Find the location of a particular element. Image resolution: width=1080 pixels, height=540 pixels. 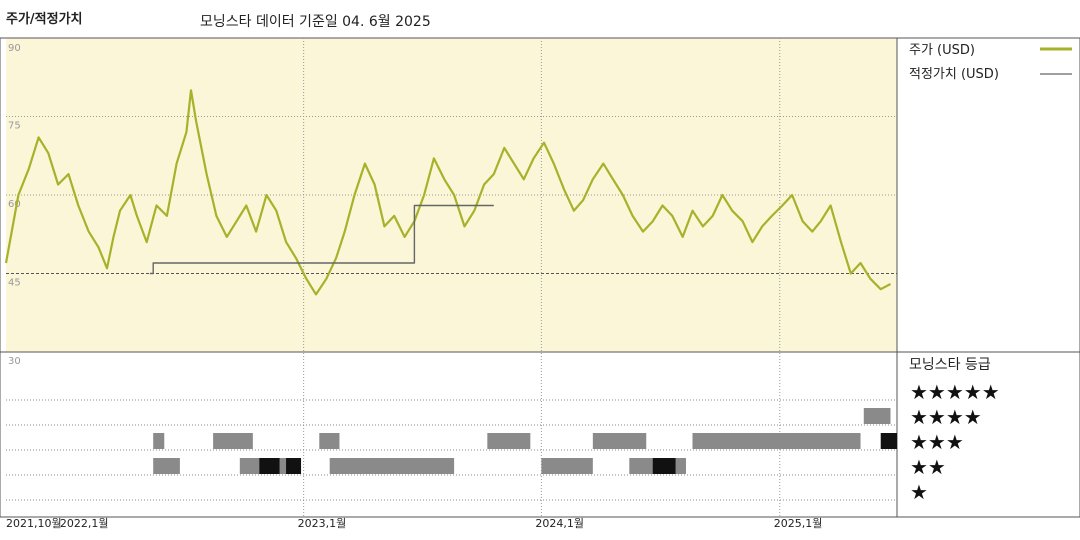

legend-star-rating: ★ is located at coordinates (919, 492).